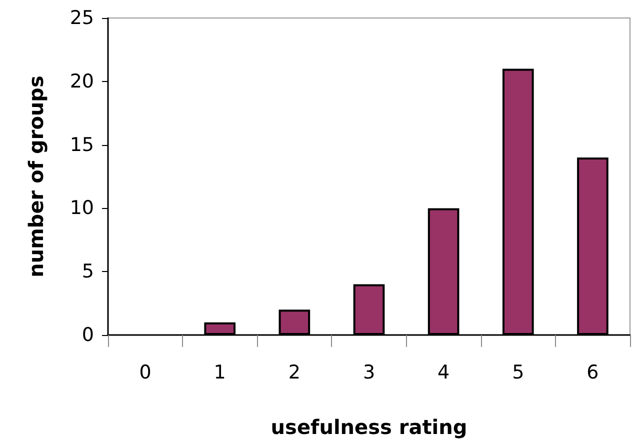 The image size is (633, 445). Describe the element at coordinates (145, 373) in the screenshot. I see `x-tick-label: 0` at that location.